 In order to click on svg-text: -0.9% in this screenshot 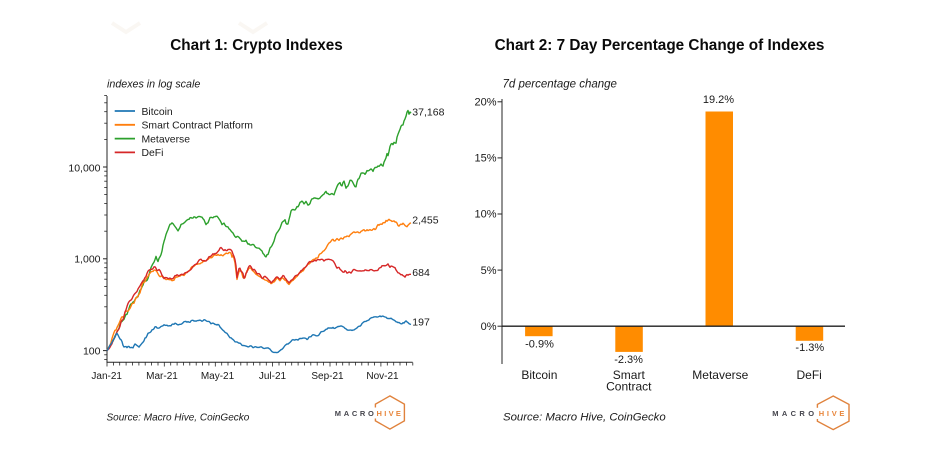, I will do `click(539, 345)`.